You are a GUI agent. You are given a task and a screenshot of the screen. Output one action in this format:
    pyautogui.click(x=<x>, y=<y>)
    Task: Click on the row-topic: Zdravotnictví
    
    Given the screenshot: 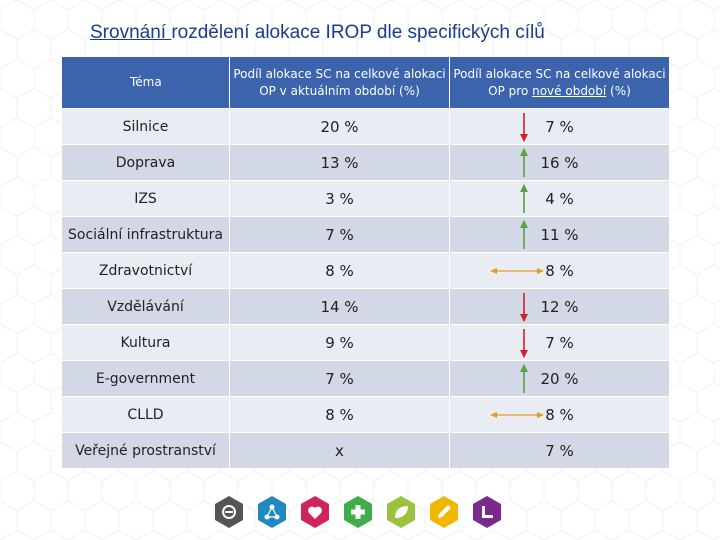 What is the action you would take?
    pyautogui.click(x=145, y=270)
    